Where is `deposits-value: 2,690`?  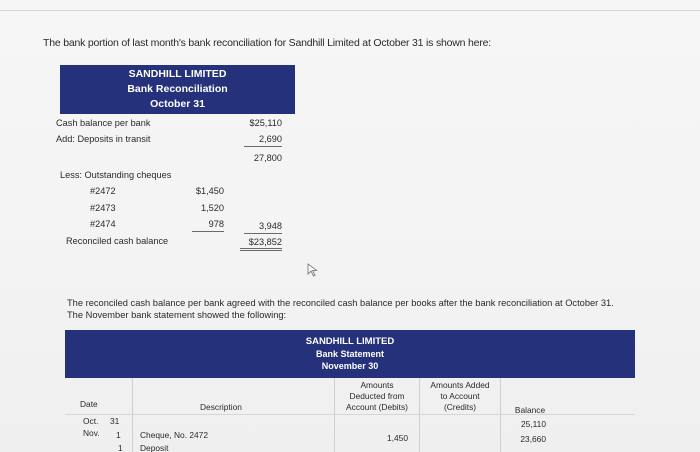
deposits-value: 2,690 is located at coordinates (263, 140).